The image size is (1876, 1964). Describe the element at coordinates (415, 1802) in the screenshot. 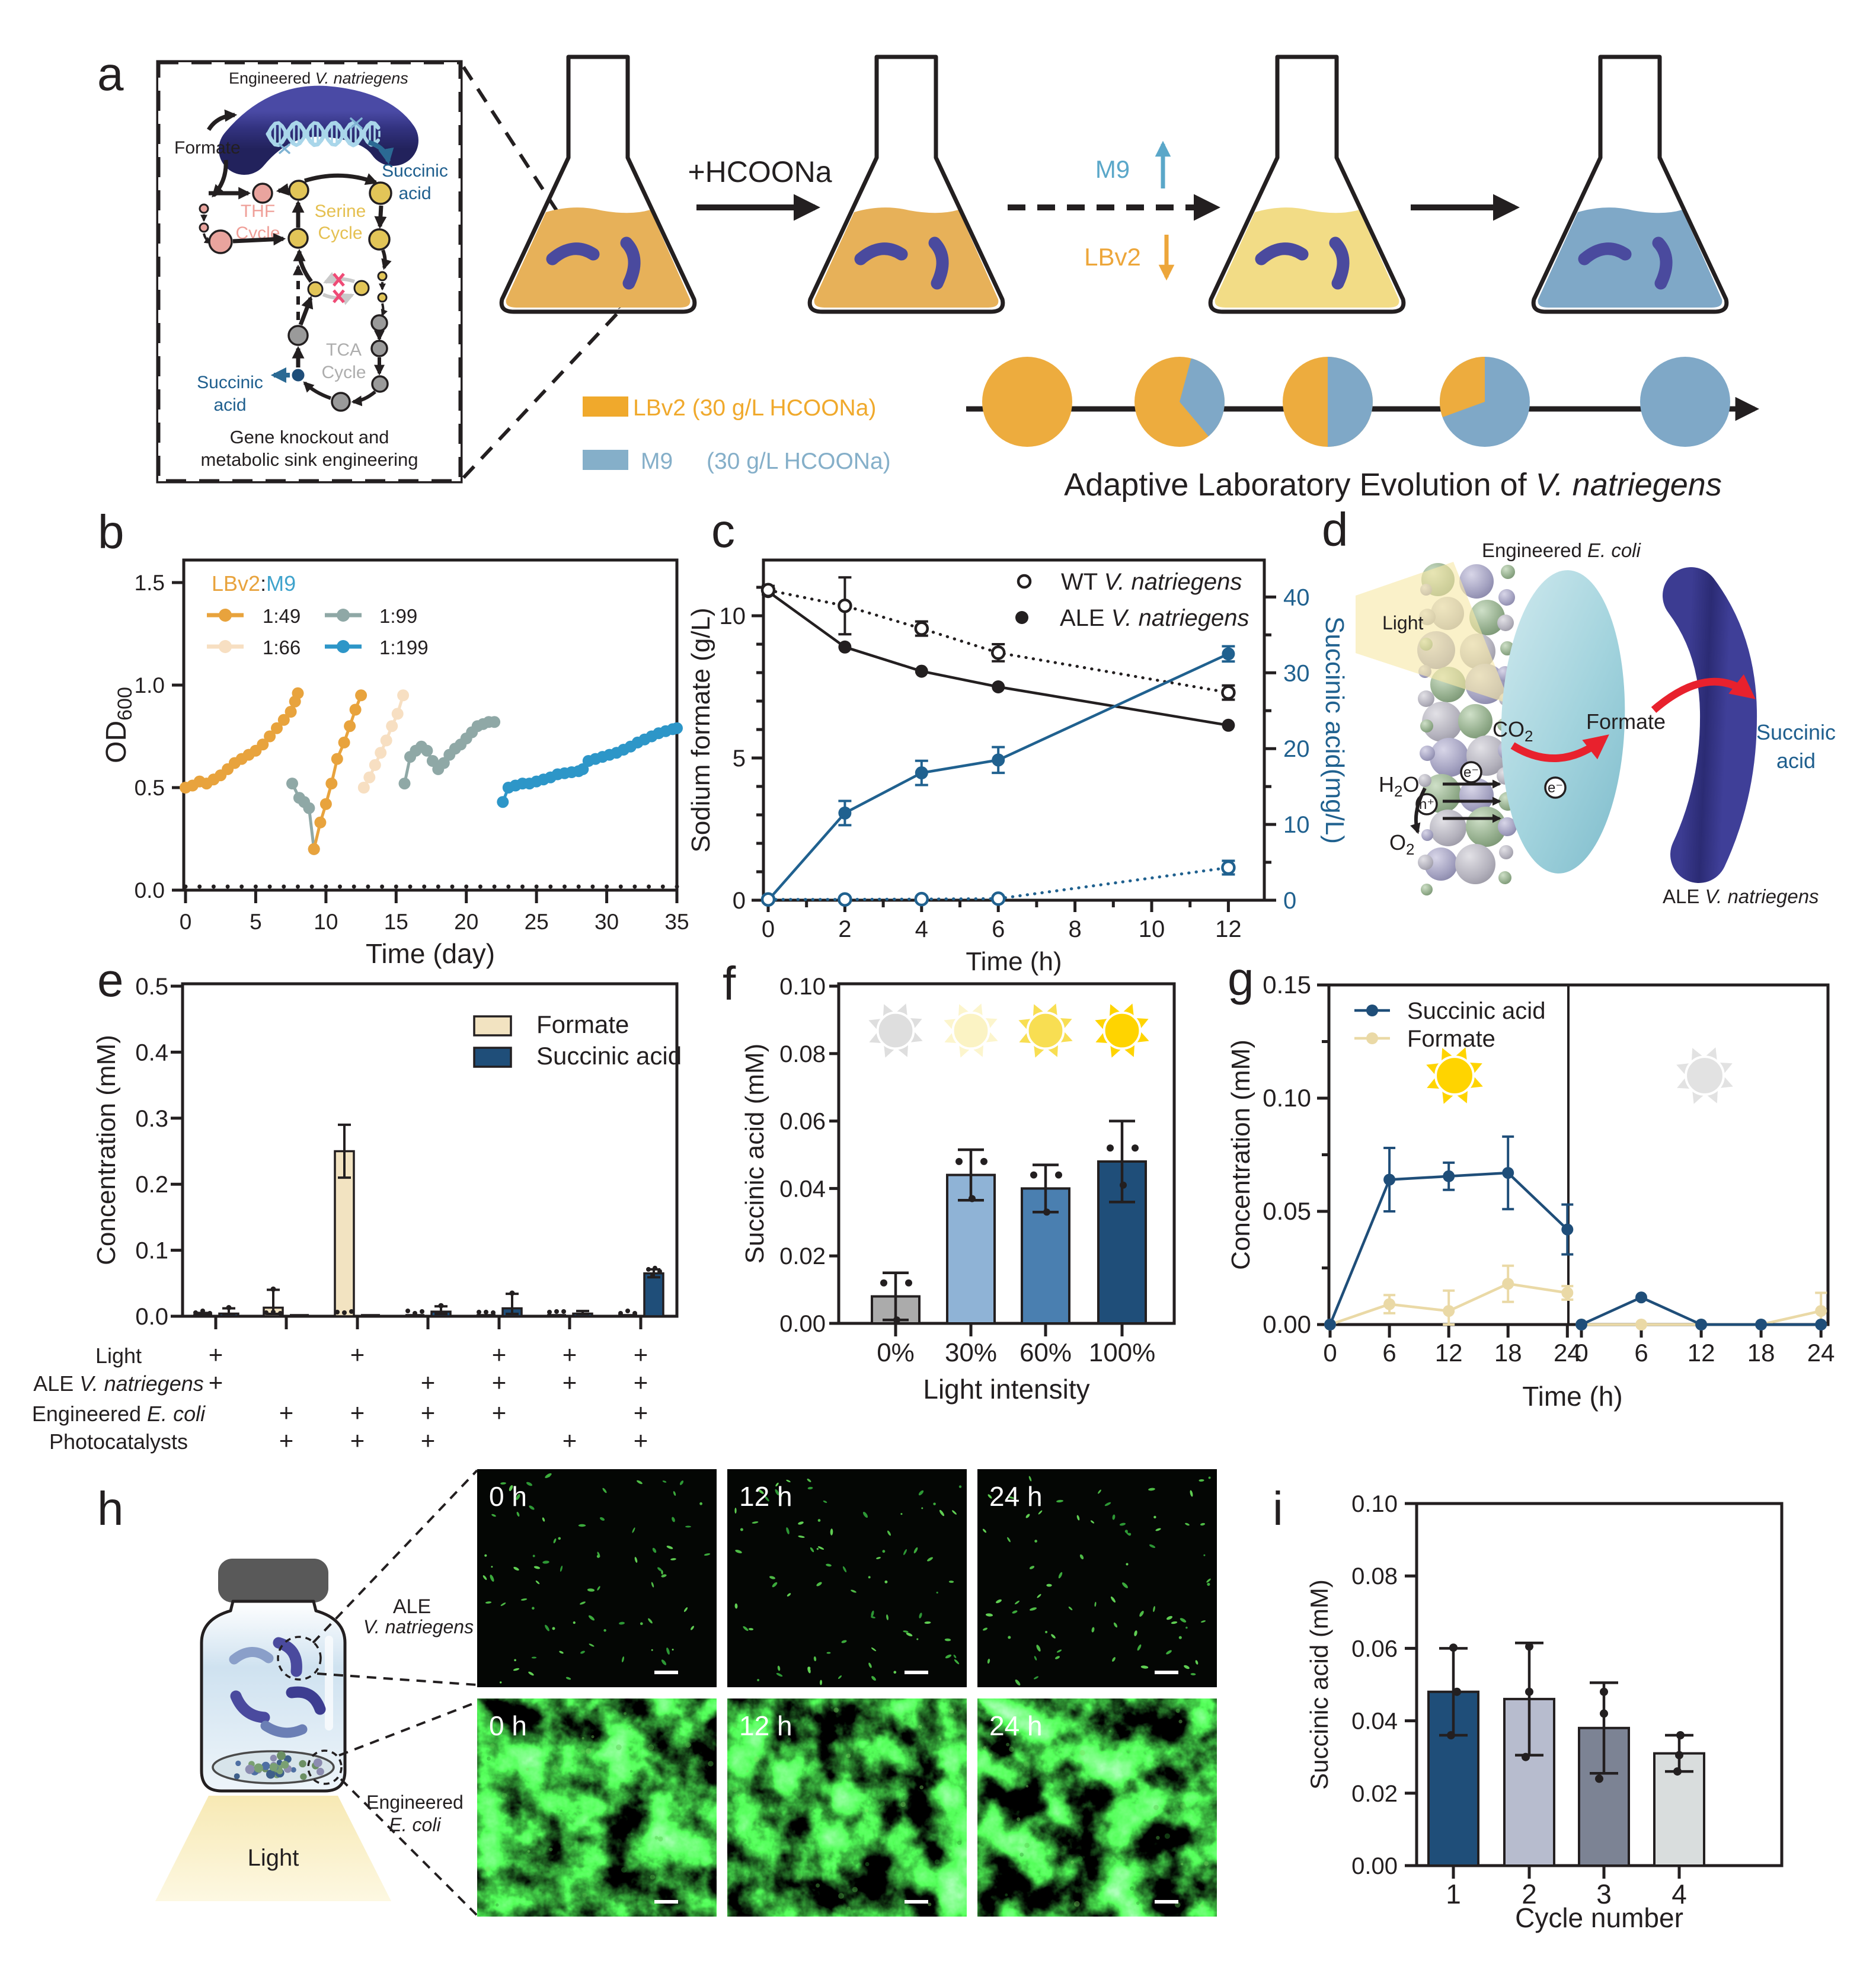

I see `svg-text: Engineered` at that location.